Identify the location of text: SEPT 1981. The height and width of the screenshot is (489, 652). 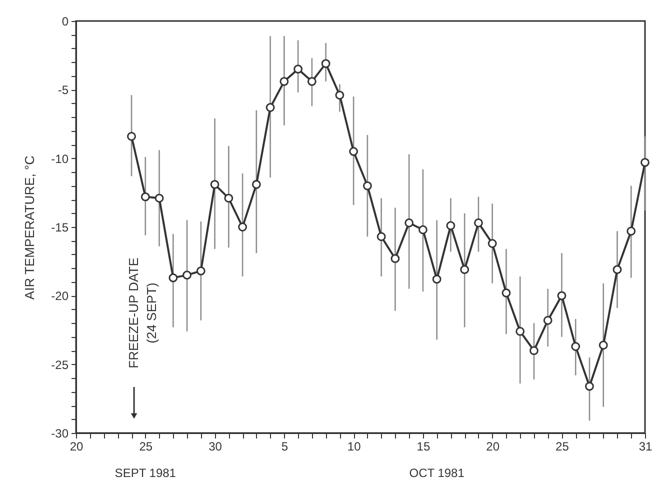
(145, 473).